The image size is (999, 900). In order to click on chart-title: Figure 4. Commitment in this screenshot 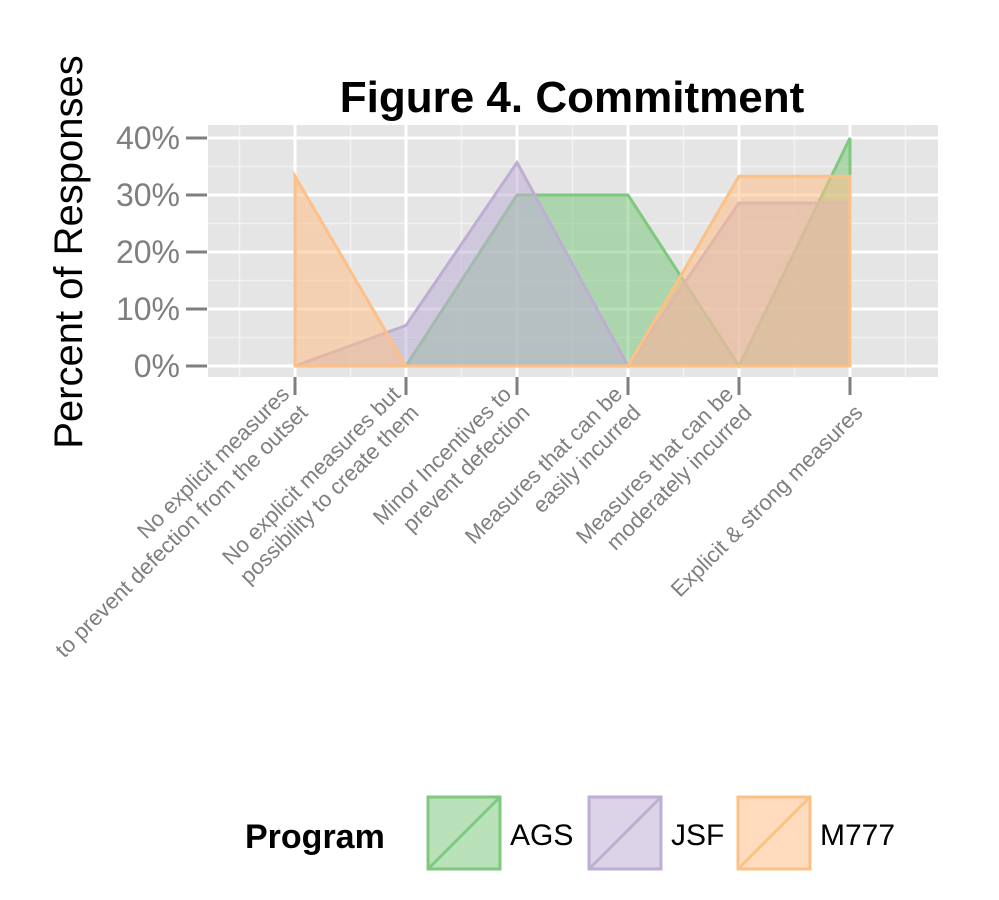, I will do `click(572, 97)`.